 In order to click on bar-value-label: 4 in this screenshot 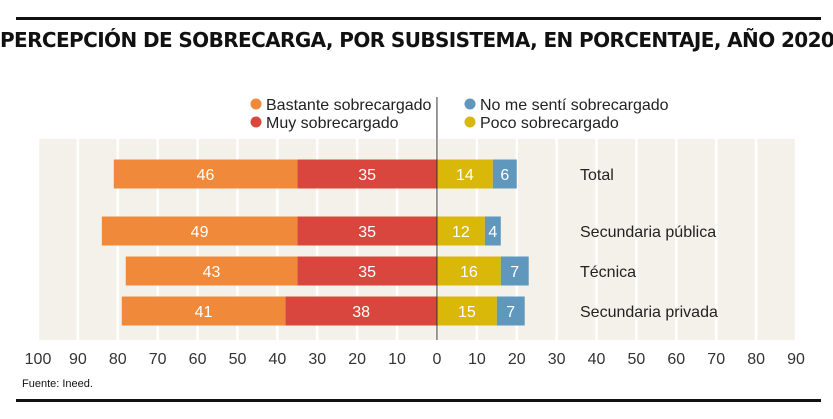, I will do `click(492, 232)`.